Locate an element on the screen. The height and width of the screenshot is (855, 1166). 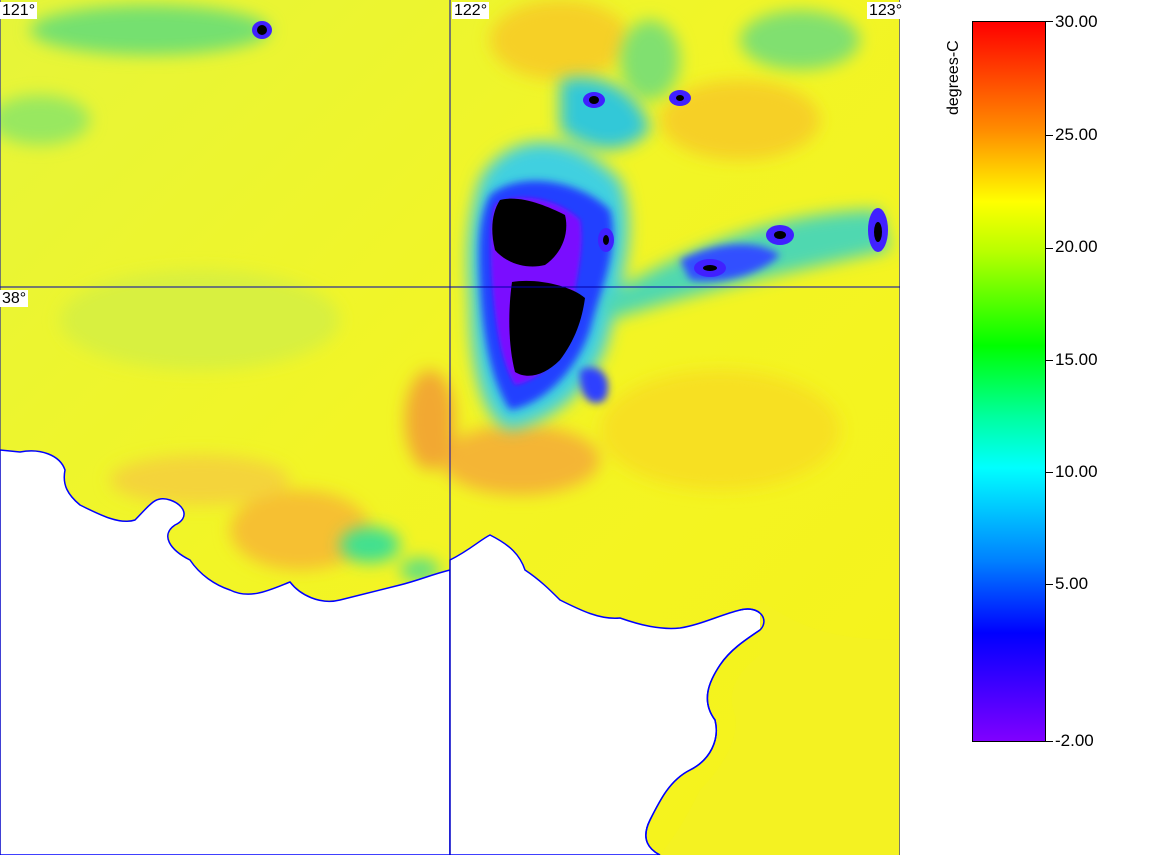
tick-label-5: 5.00 is located at coordinates (1072, 583).